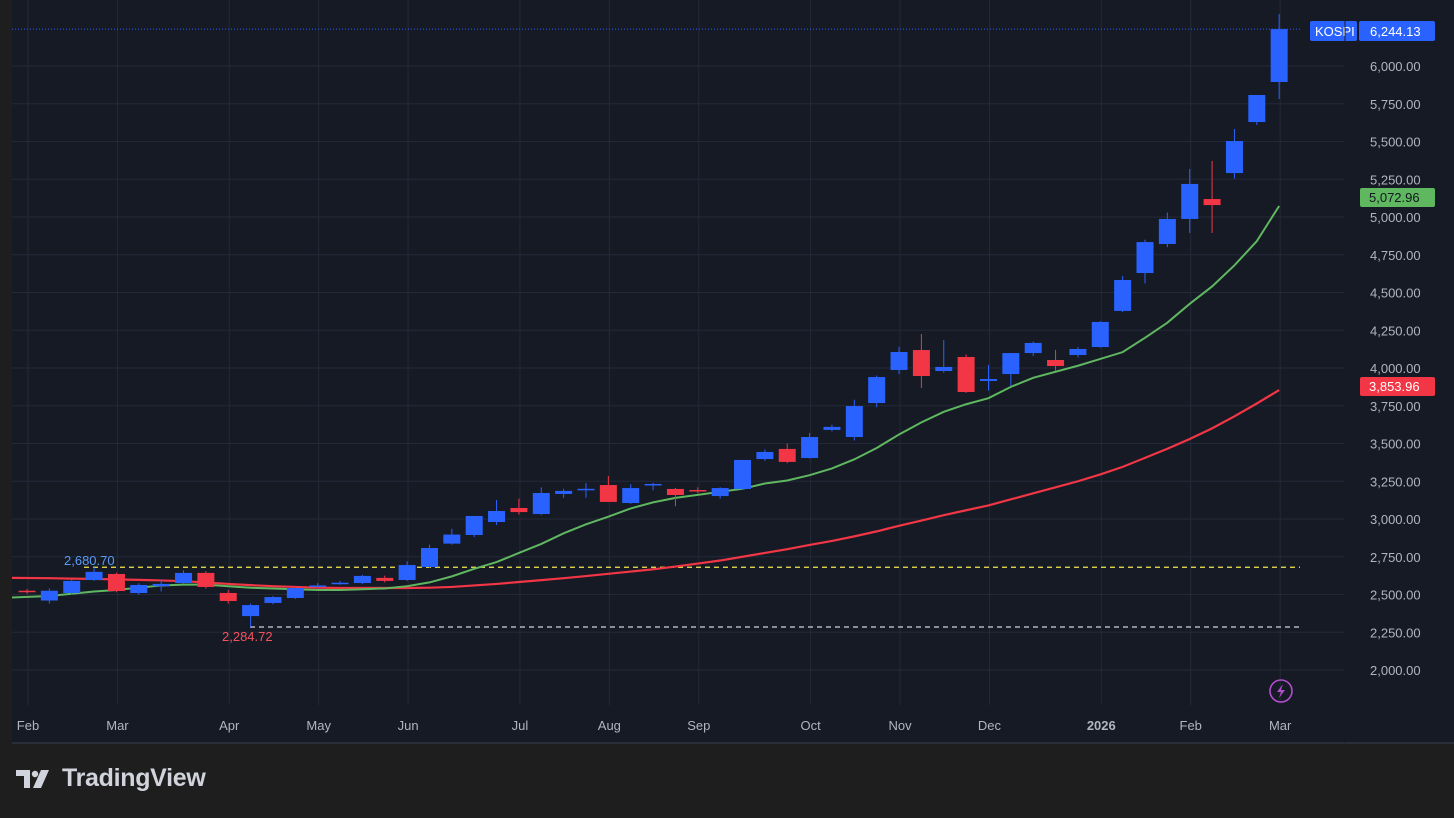 The height and width of the screenshot is (818, 1454). Describe the element at coordinates (1395, 104) in the screenshot. I see `y-tick-label: 5,750.00` at that location.